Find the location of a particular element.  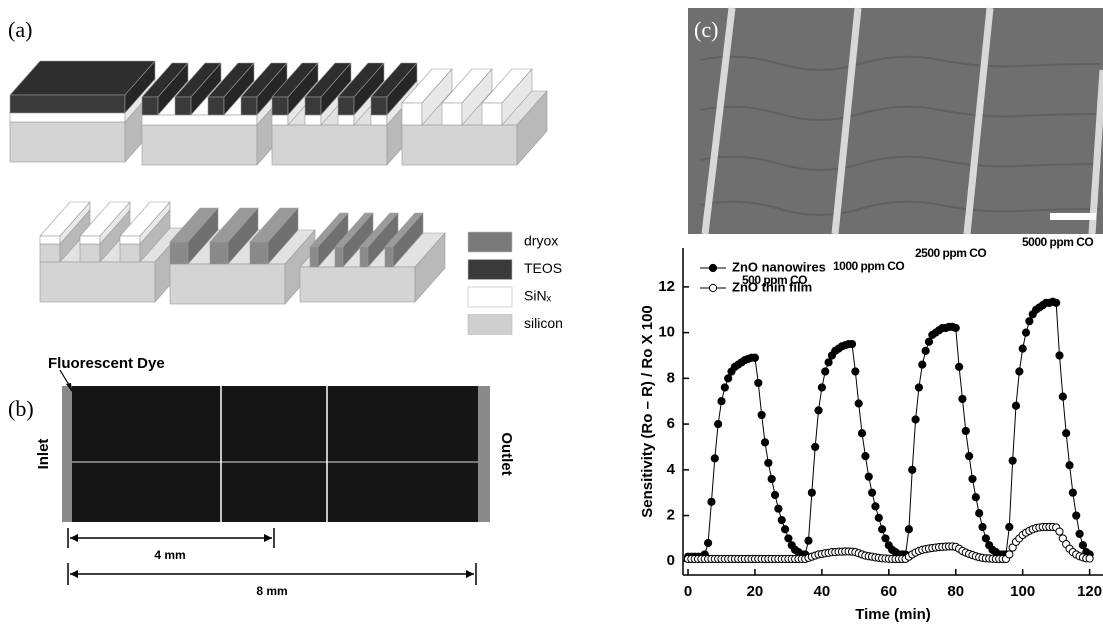

panel-label: (c) is located at coordinates (706, 29).